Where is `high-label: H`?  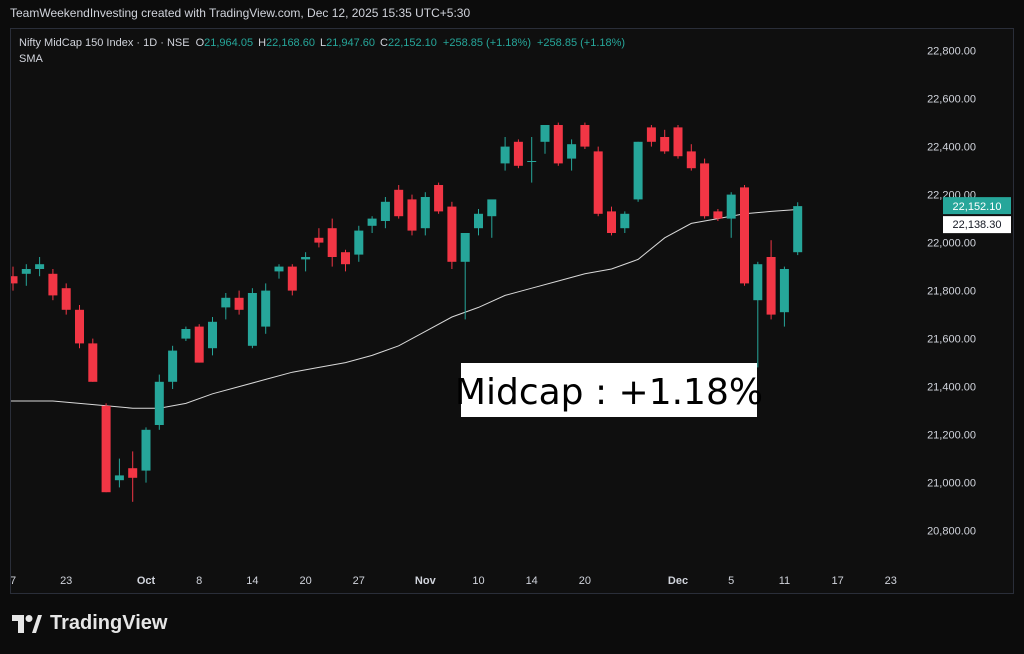 high-label: H is located at coordinates (262, 43).